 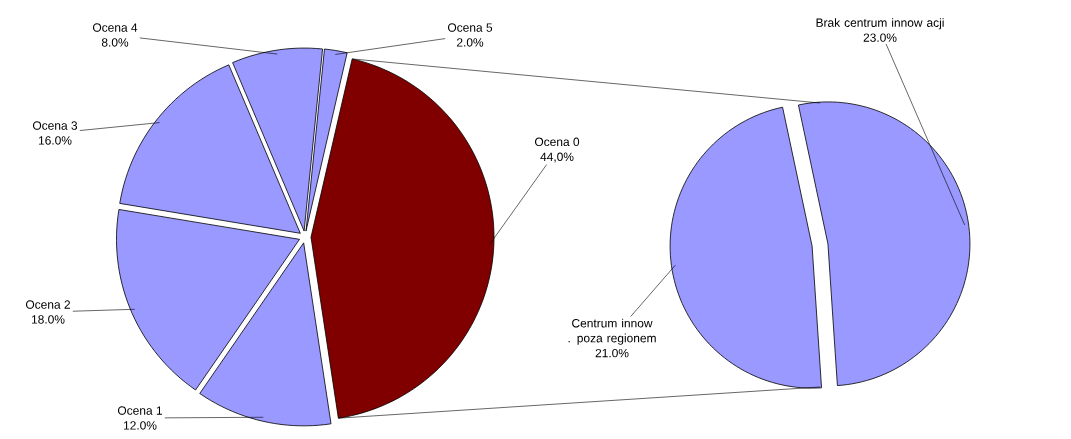 What do you see at coordinates (880, 24) in the screenshot?
I see `slice-label: Brak centrum innow acji` at bounding box center [880, 24].